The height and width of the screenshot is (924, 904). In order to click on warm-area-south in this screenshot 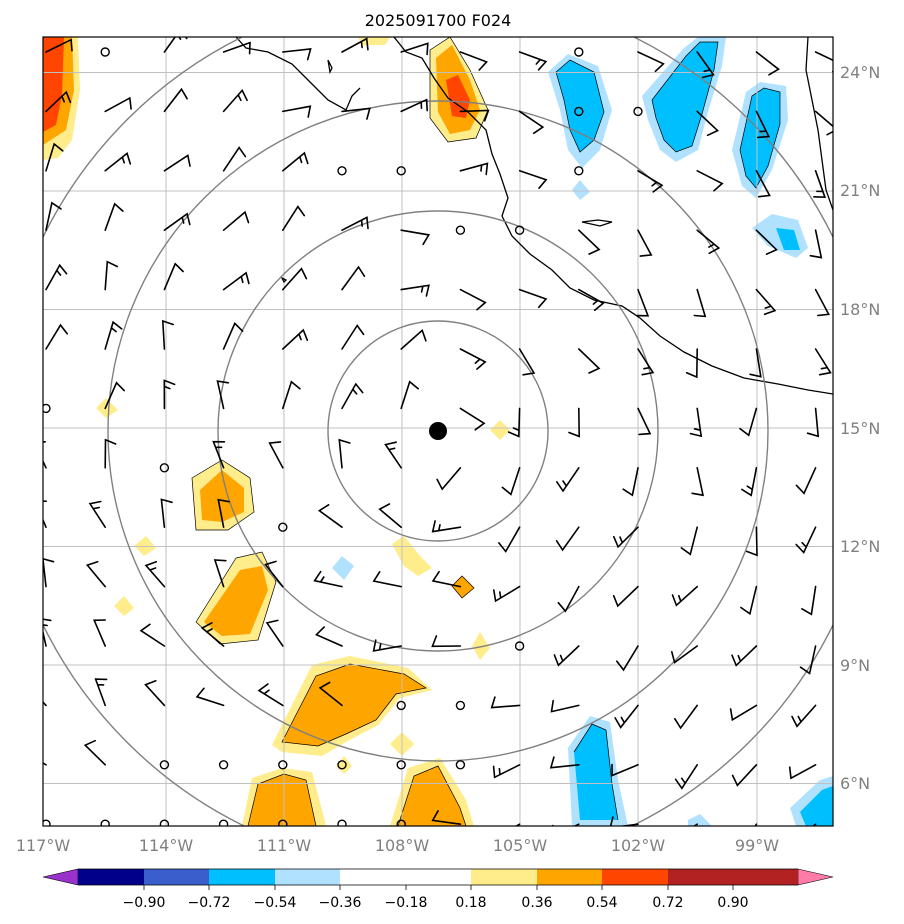, I will do `click(354, 705)`.